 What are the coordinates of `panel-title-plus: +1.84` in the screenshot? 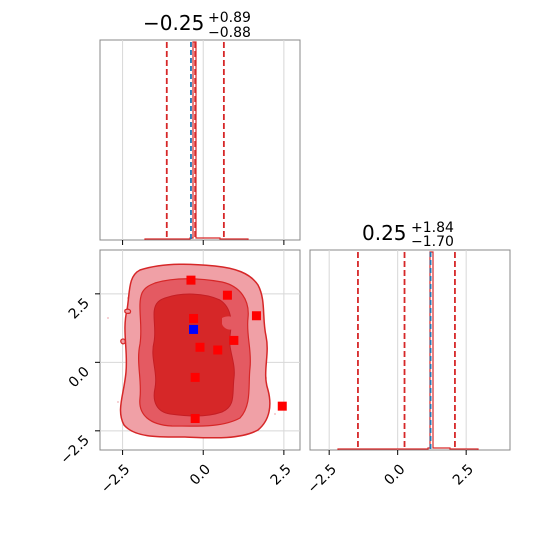 It's located at (432, 228).